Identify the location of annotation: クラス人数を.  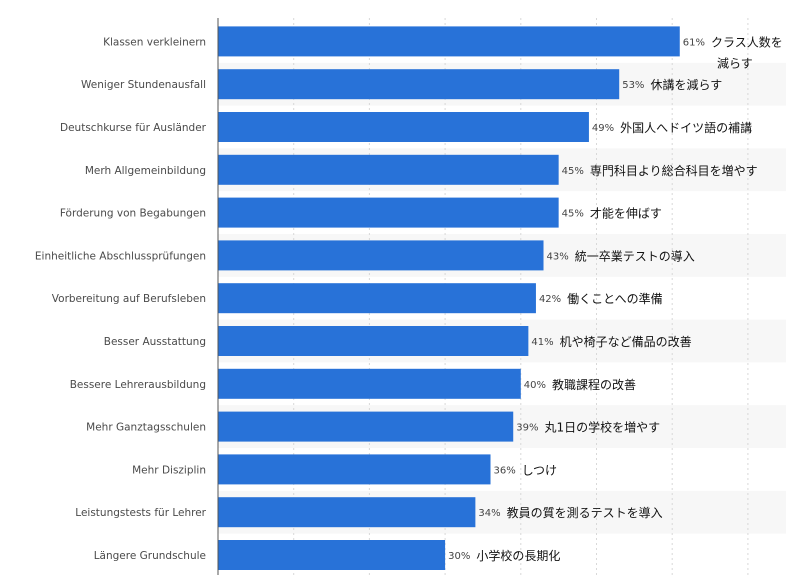
(747, 41).